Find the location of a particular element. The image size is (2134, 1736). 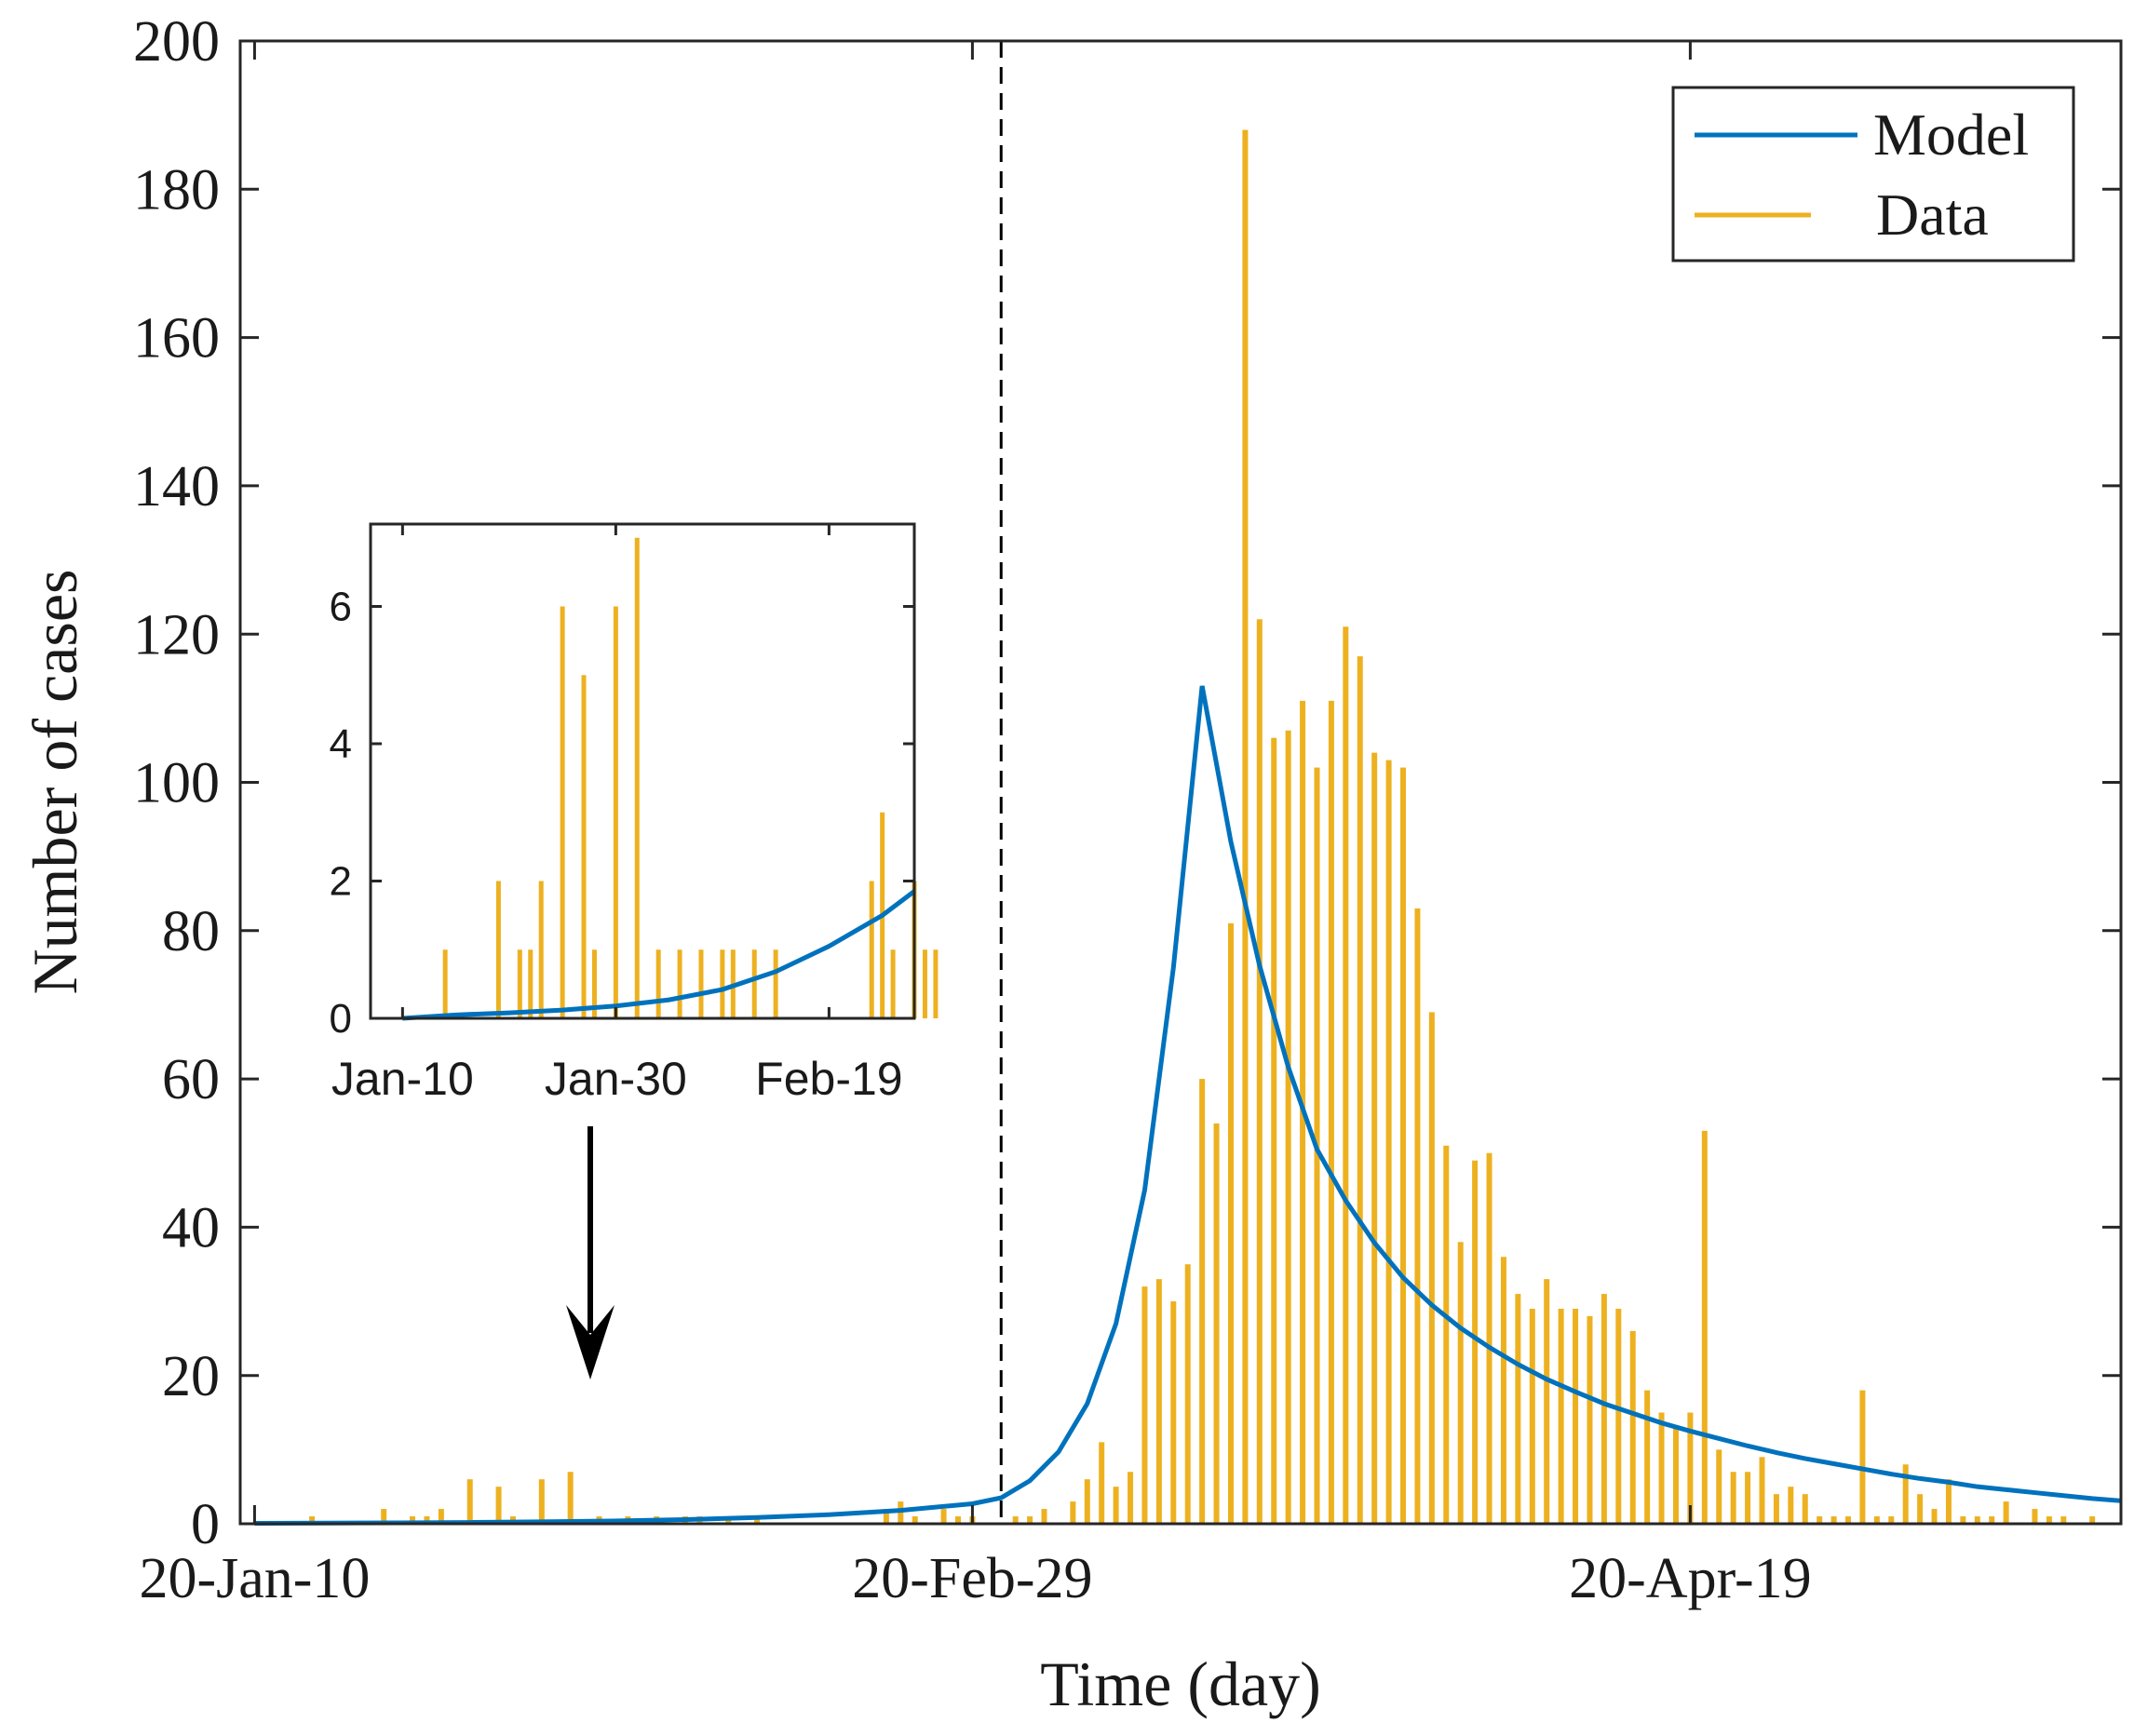

main-y-tick-label: 80 is located at coordinates (191, 932).